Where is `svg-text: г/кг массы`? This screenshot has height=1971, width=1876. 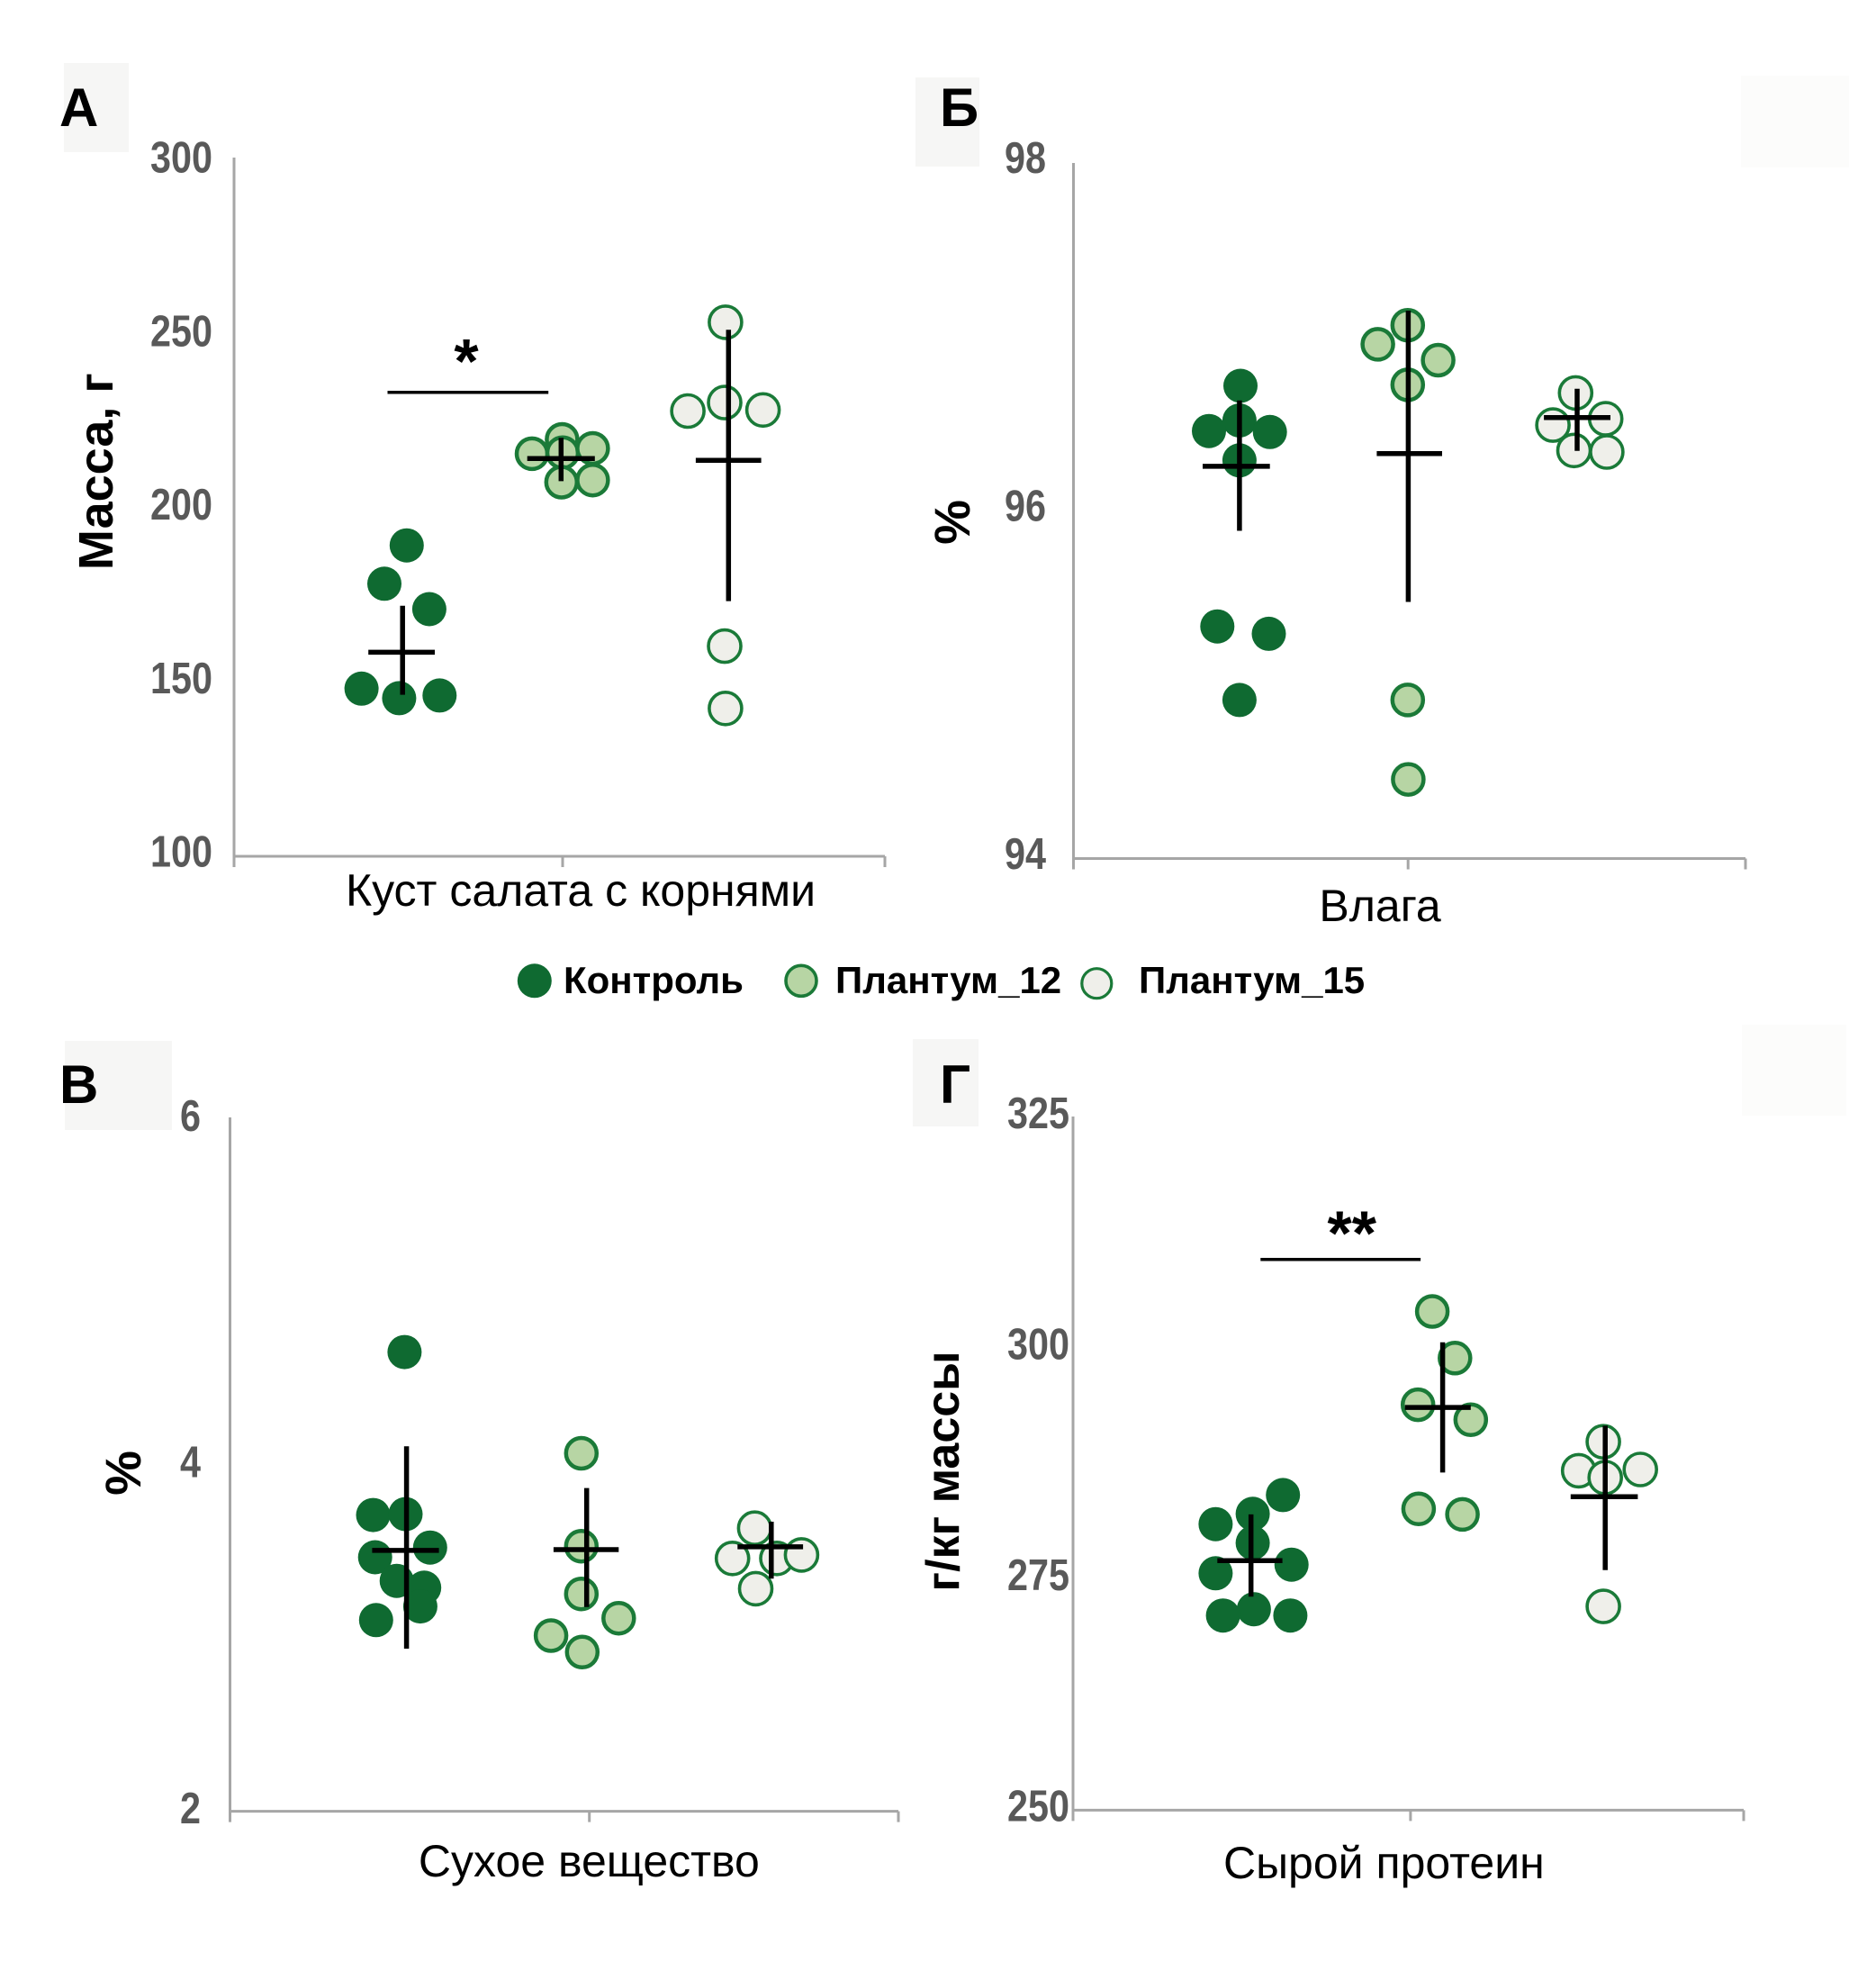
svg-text: г/кг массы is located at coordinates (943, 1471).